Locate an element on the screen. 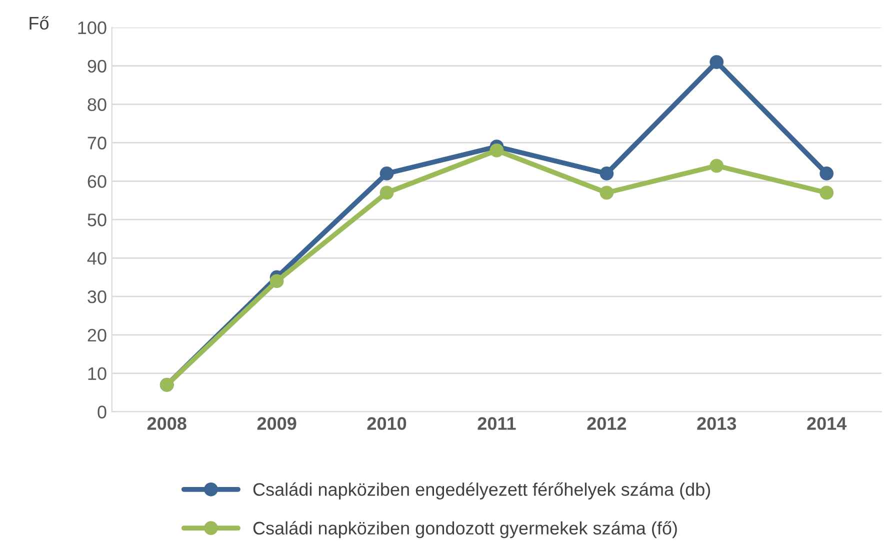 This screenshot has width=895, height=549. y-tick-label: 30 is located at coordinates (97, 297).